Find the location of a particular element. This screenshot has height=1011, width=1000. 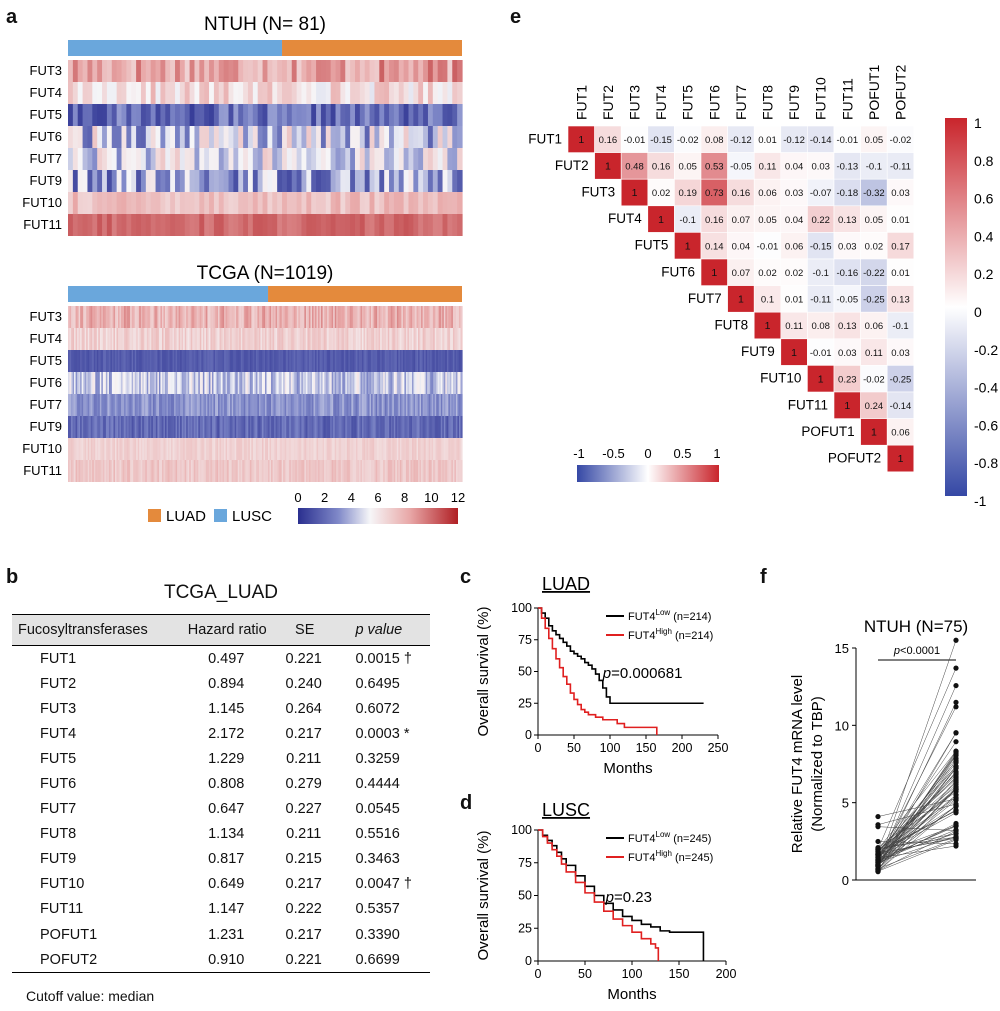

paired-line is located at coordinates (917, 840).